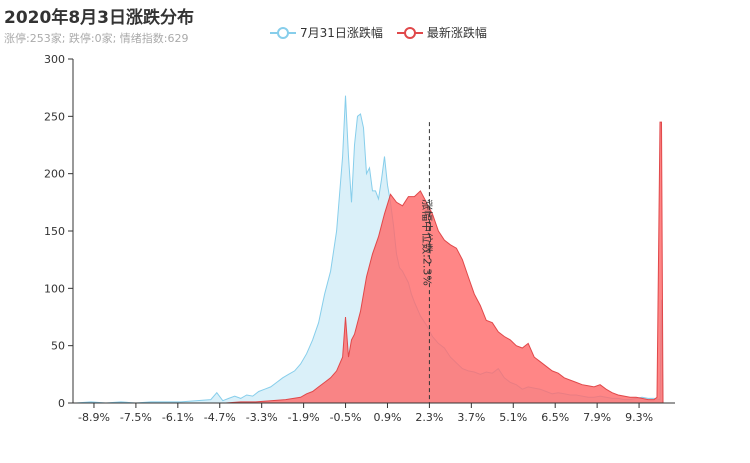  I want to click on median-label: 涨幅中位数:2.3%, so click(427, 242).